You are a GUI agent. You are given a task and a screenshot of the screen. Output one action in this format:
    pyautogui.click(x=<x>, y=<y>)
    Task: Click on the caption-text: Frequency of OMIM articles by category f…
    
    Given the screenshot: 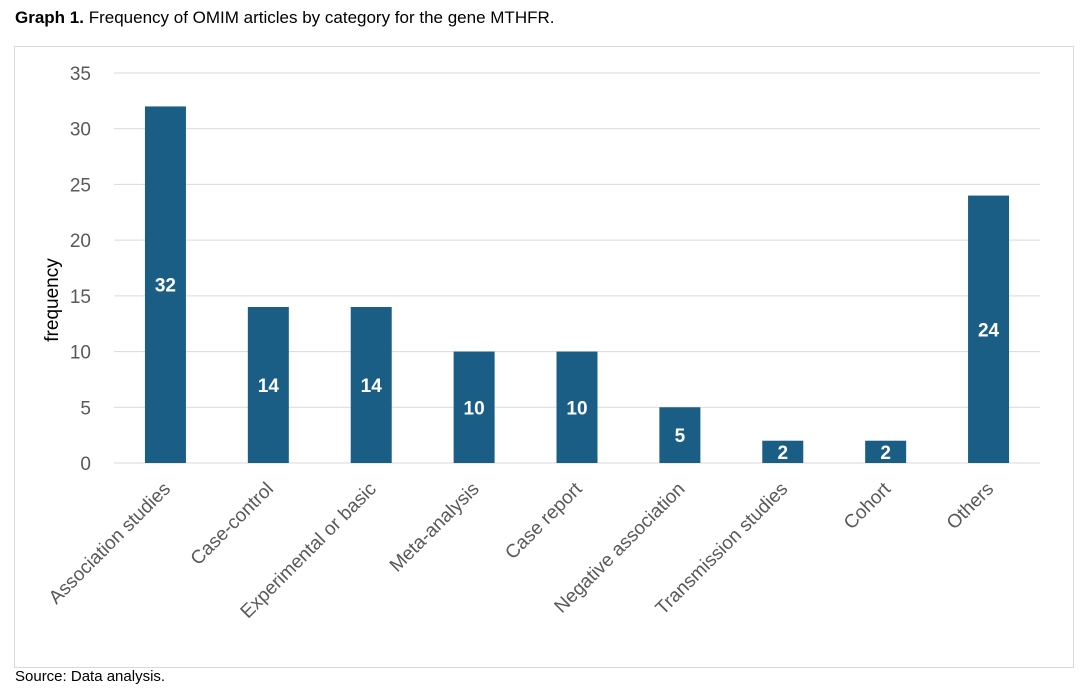 What is the action you would take?
    pyautogui.click(x=321, y=17)
    